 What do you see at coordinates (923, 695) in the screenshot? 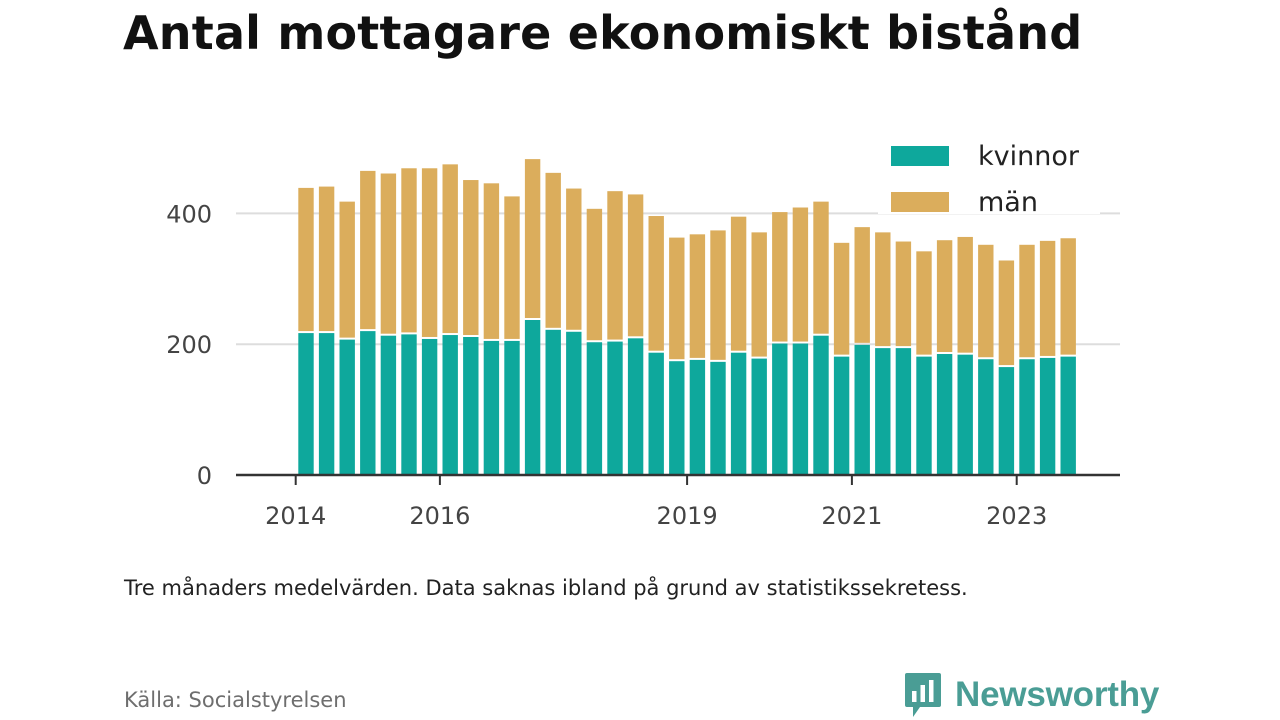
I see `chat-bar-chart-icon` at bounding box center [923, 695].